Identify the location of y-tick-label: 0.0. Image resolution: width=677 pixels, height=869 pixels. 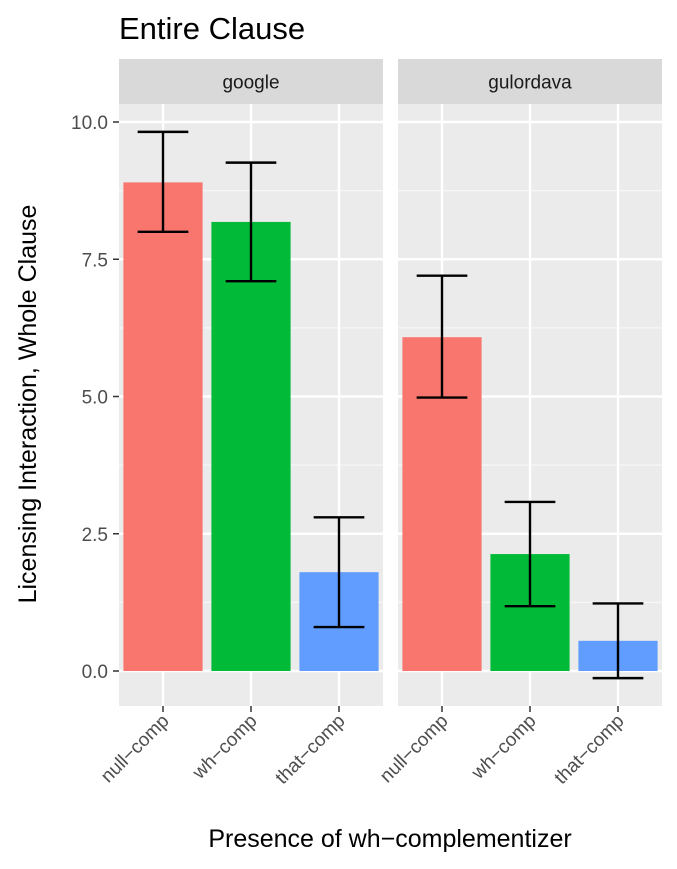
(95, 672).